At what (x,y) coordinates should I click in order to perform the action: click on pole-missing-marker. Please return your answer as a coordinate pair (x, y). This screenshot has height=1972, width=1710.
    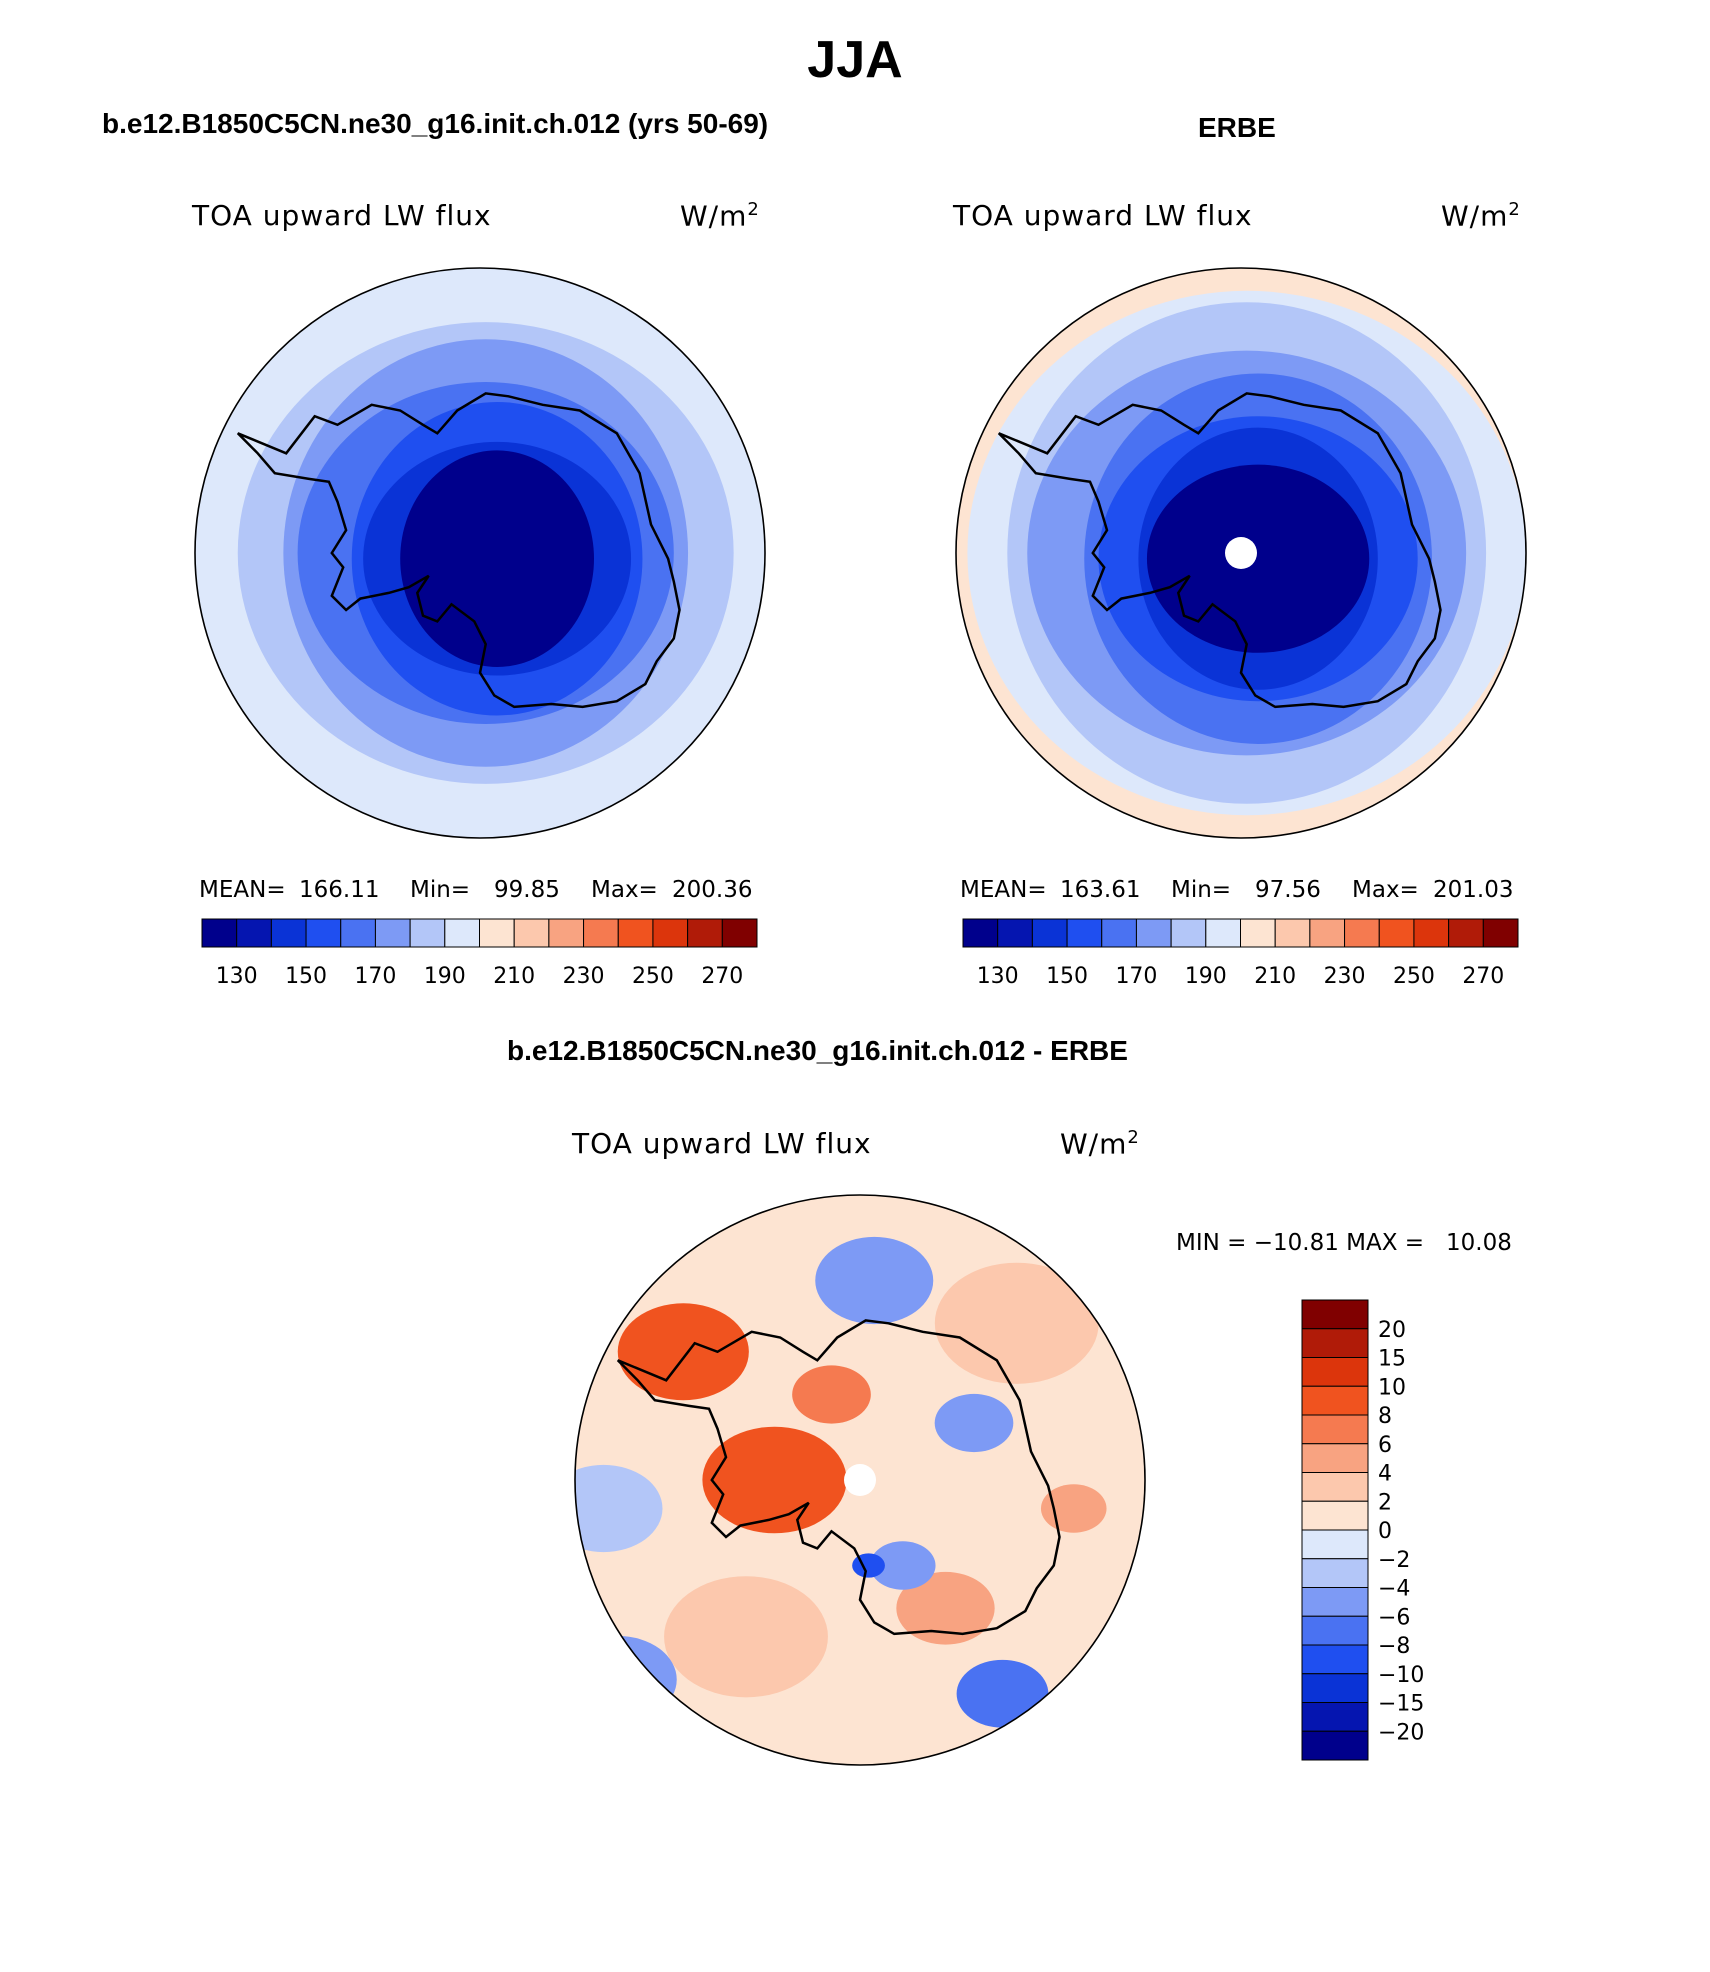
    Looking at the image, I should click on (860, 1480).